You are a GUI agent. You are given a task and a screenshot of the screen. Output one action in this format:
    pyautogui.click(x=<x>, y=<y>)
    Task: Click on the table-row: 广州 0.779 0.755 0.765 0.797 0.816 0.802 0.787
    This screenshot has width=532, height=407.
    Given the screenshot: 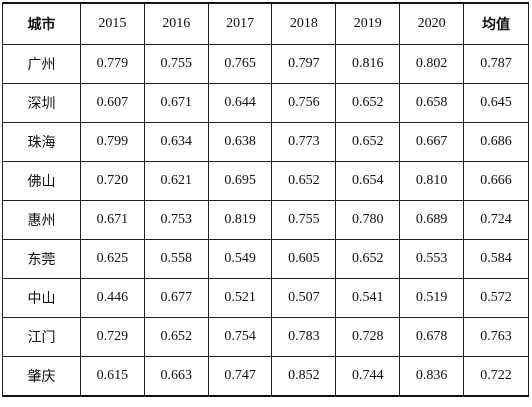 What is the action you would take?
    pyautogui.click(x=265, y=64)
    